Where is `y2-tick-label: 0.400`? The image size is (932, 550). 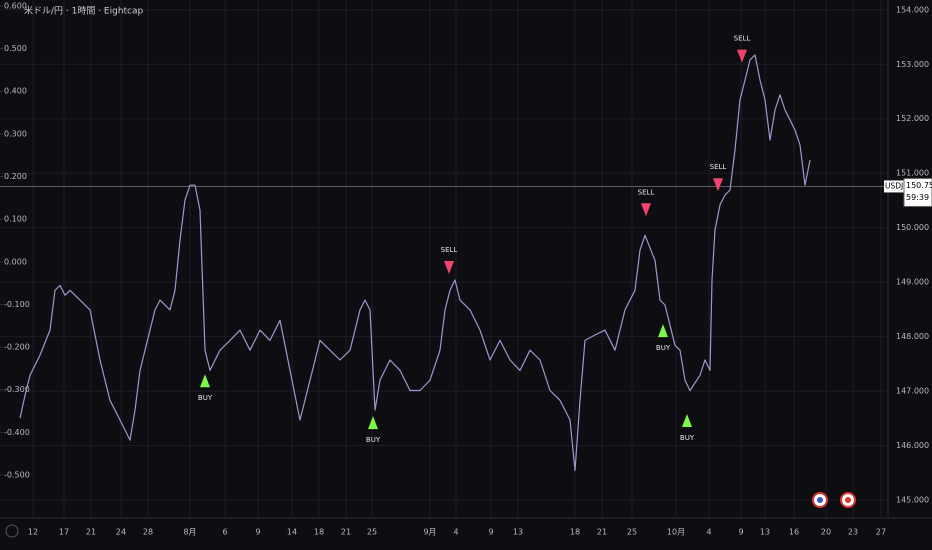
y2-tick-label: 0.400 is located at coordinates (15, 91).